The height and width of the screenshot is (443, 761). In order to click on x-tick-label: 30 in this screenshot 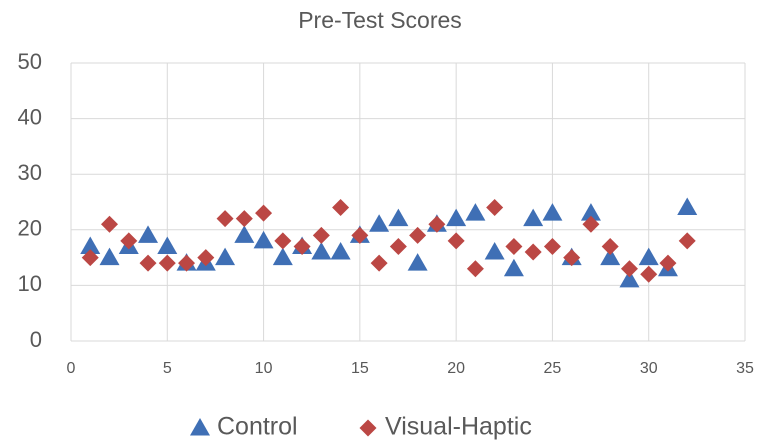, I will do `click(649, 368)`.